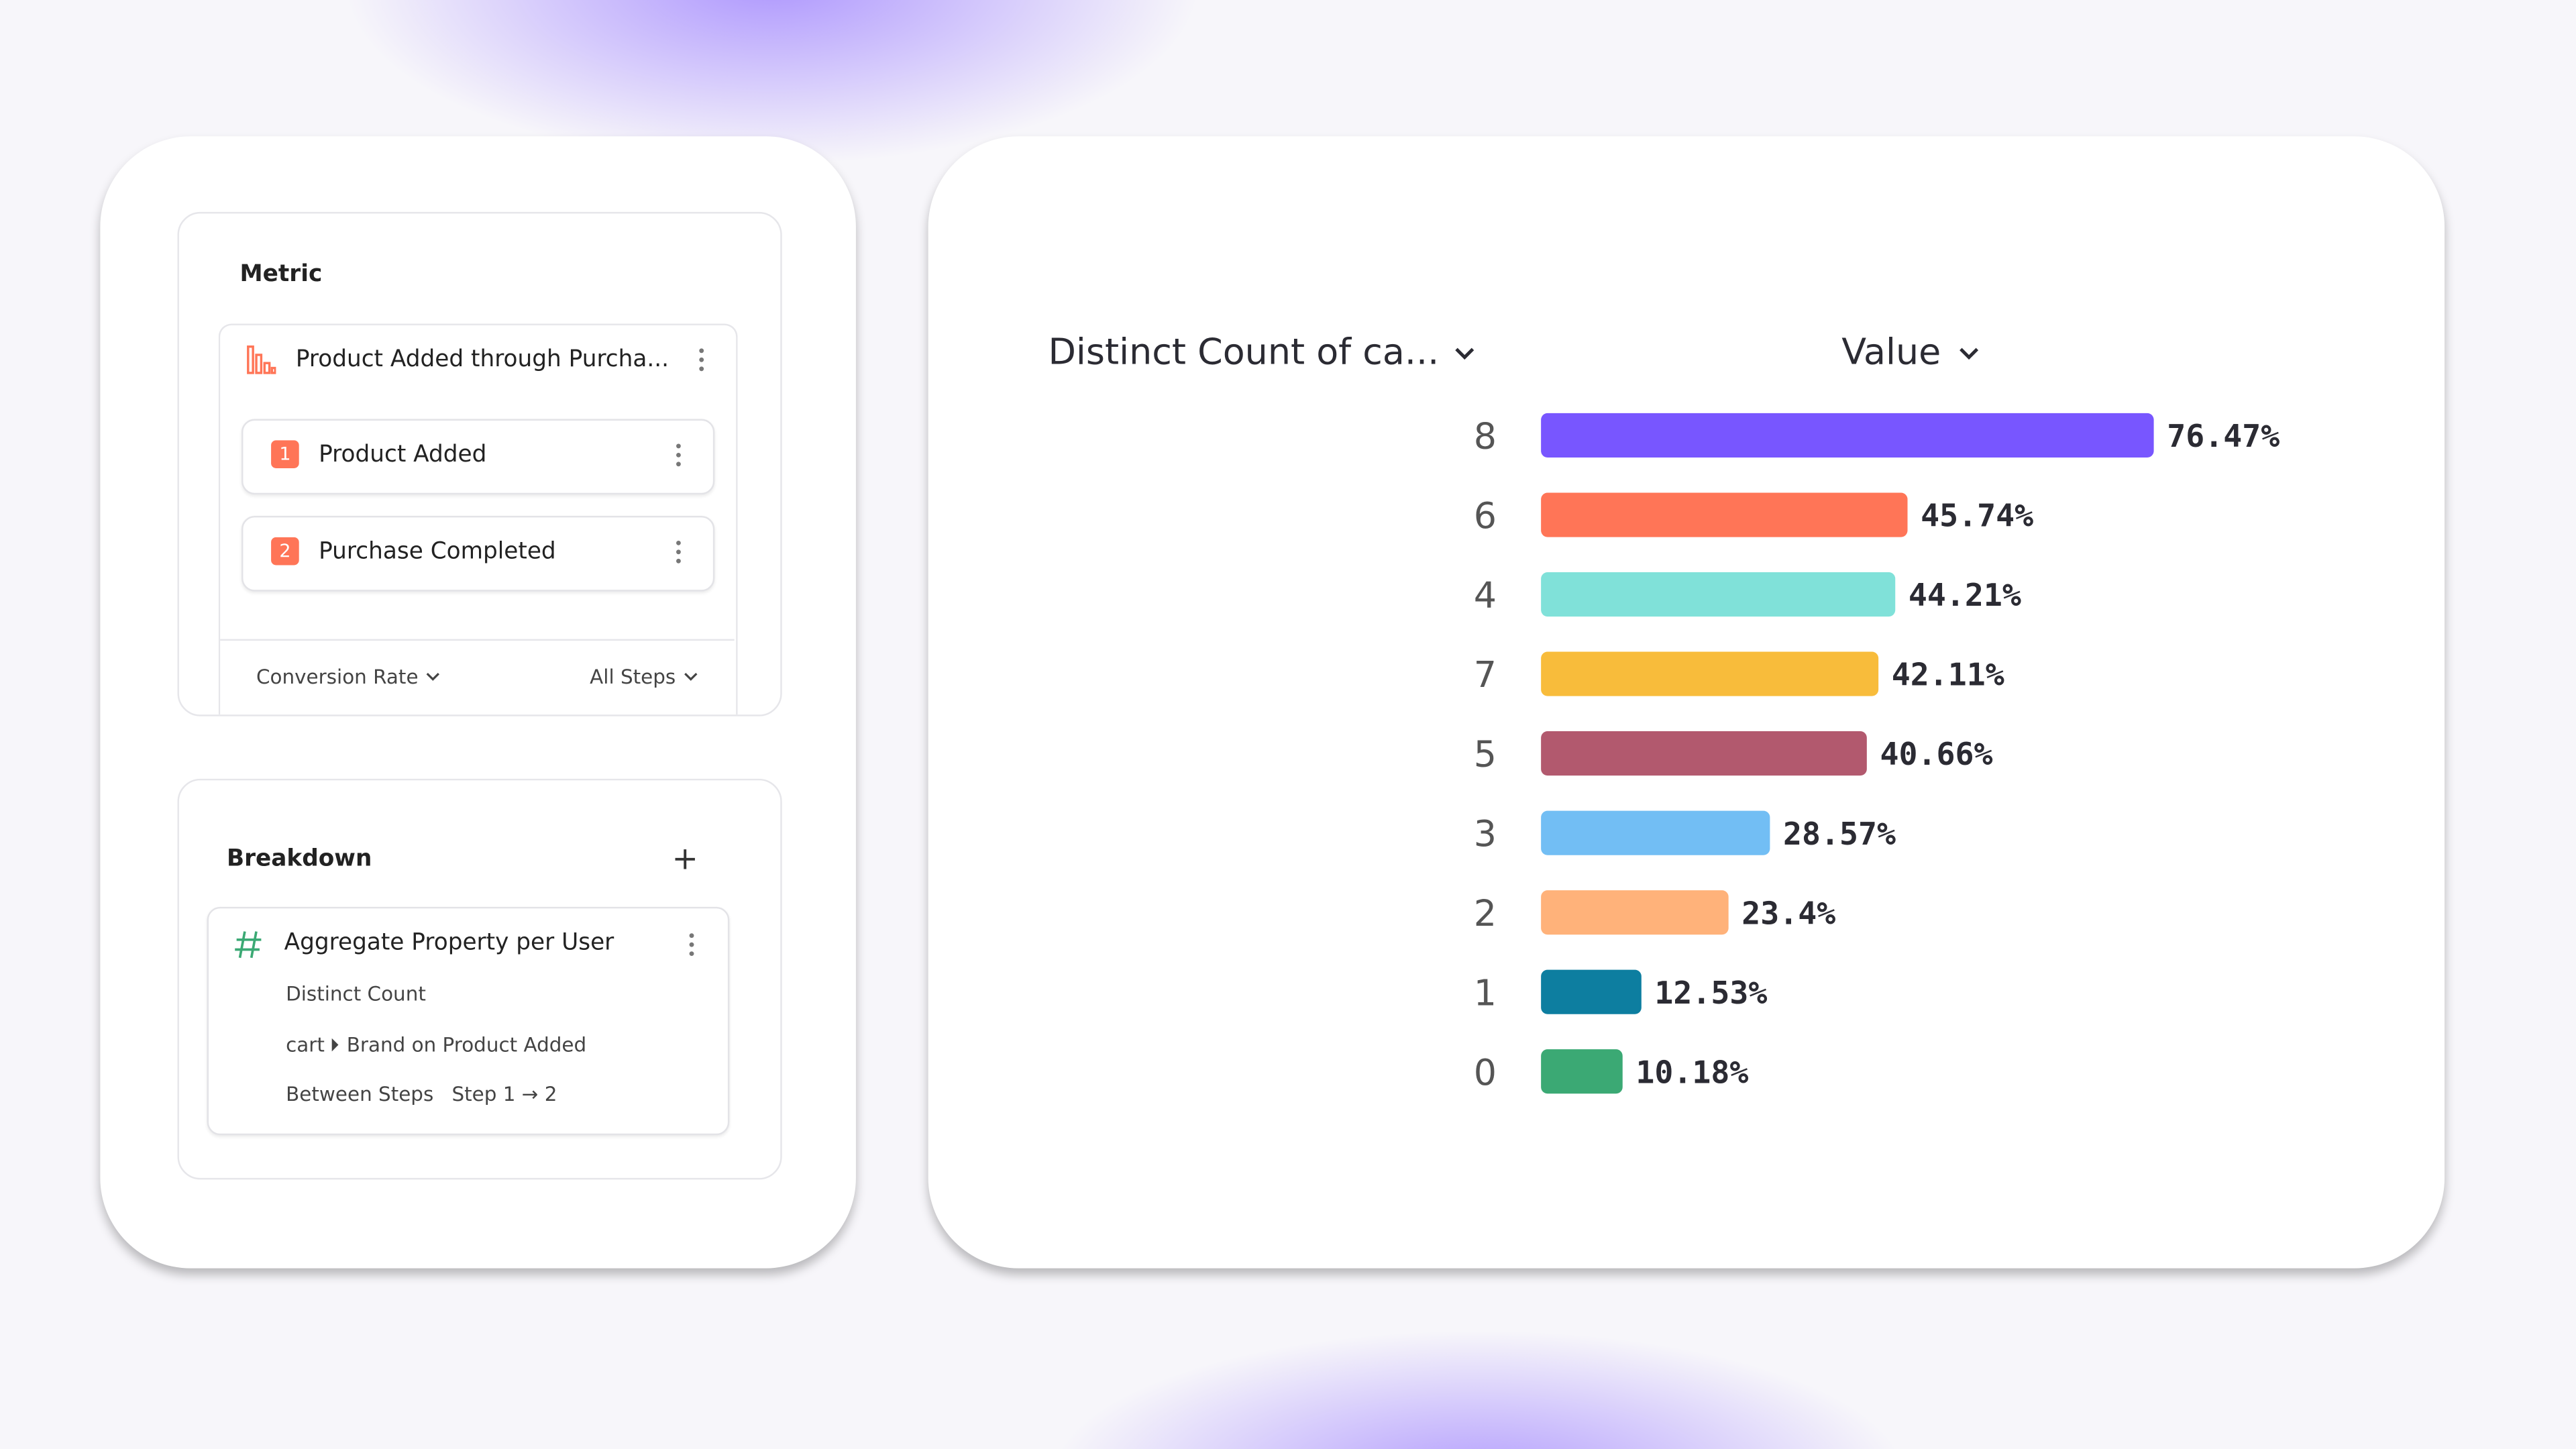 This screenshot has height=1449, width=2576. I want to click on category-label: 5, so click(1485, 754).